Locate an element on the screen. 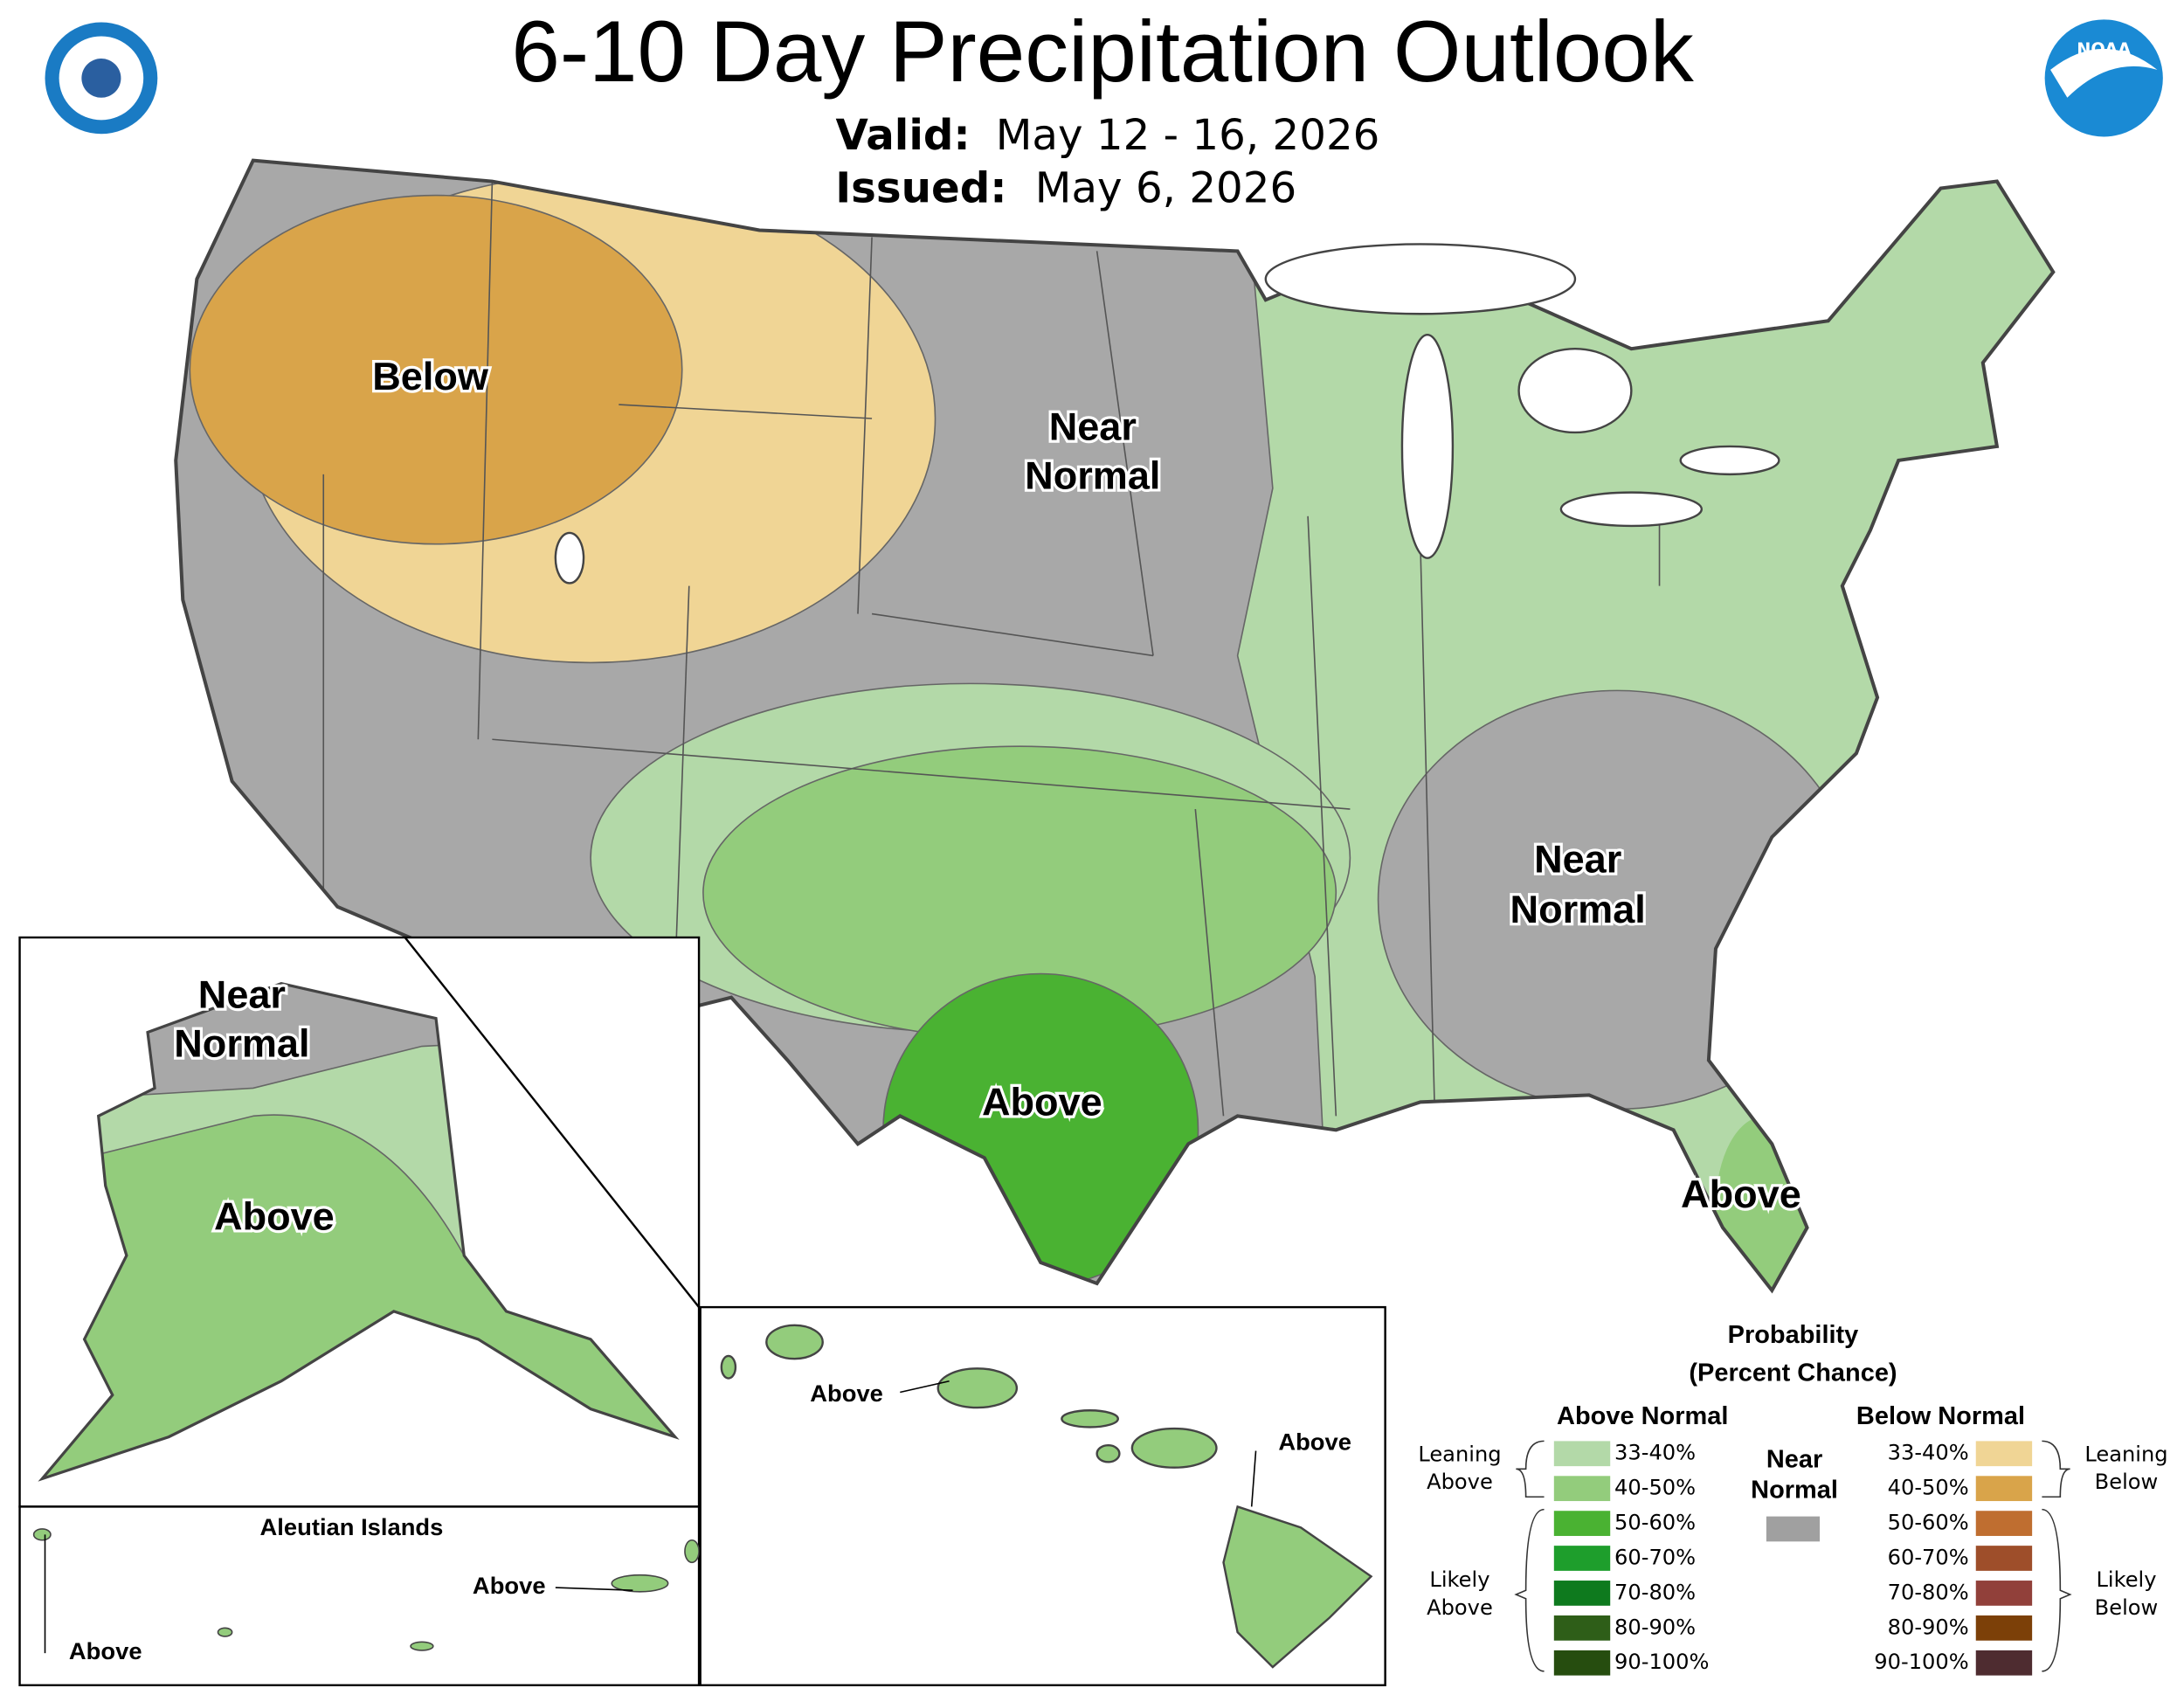 This screenshot has width=2184, height=1688. legend-near-normal: Normal is located at coordinates (1794, 1491).